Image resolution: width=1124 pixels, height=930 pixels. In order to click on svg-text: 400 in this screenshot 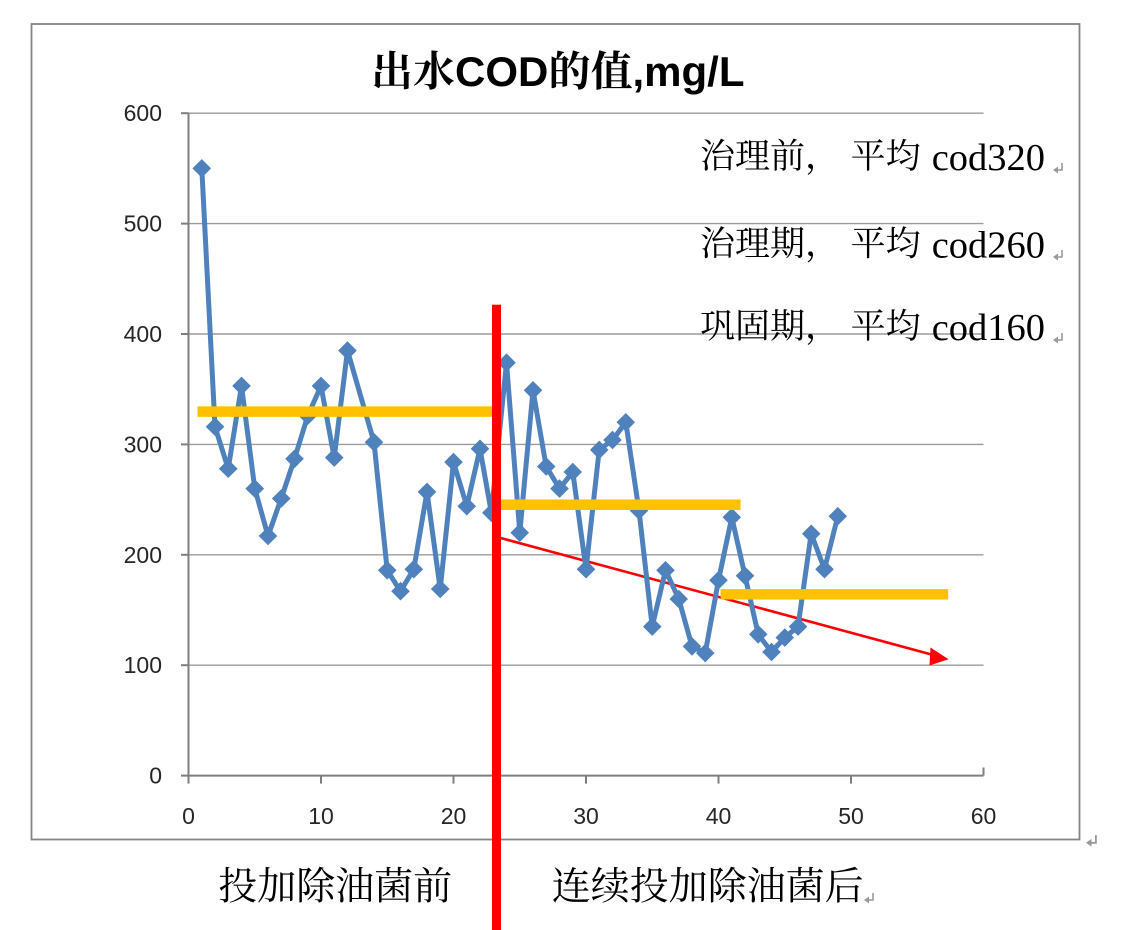, I will do `click(143, 334)`.